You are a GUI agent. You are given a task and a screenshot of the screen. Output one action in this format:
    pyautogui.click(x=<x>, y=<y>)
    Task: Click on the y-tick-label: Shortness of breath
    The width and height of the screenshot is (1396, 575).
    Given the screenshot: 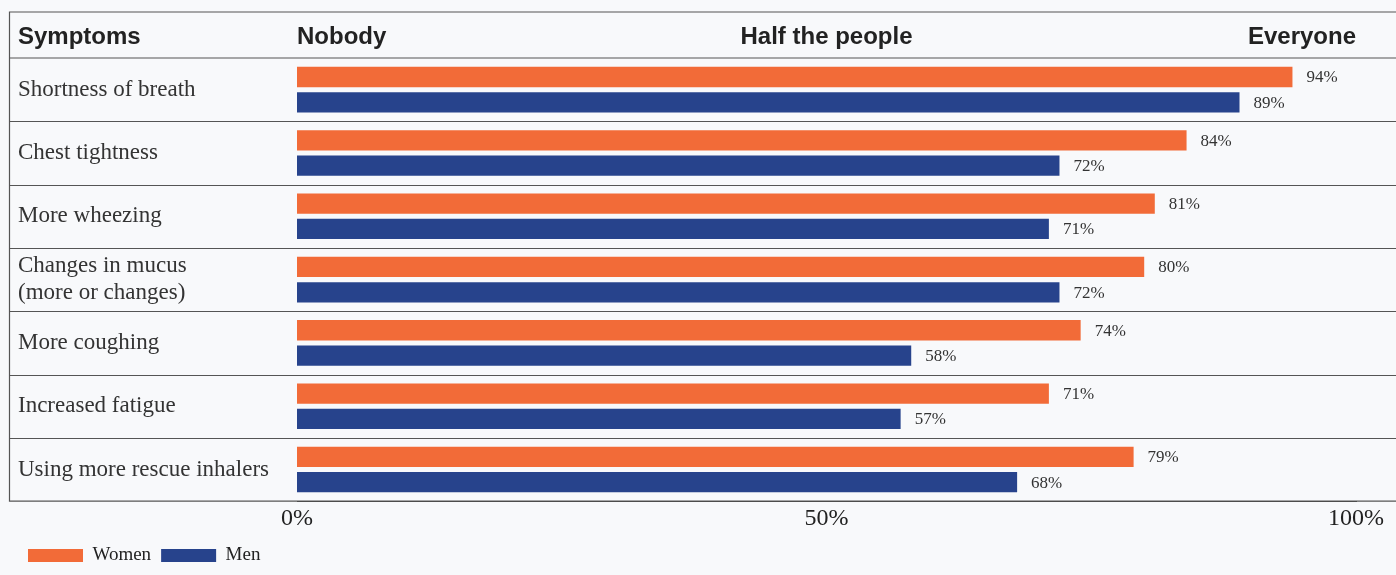 What is the action you would take?
    pyautogui.click(x=107, y=88)
    